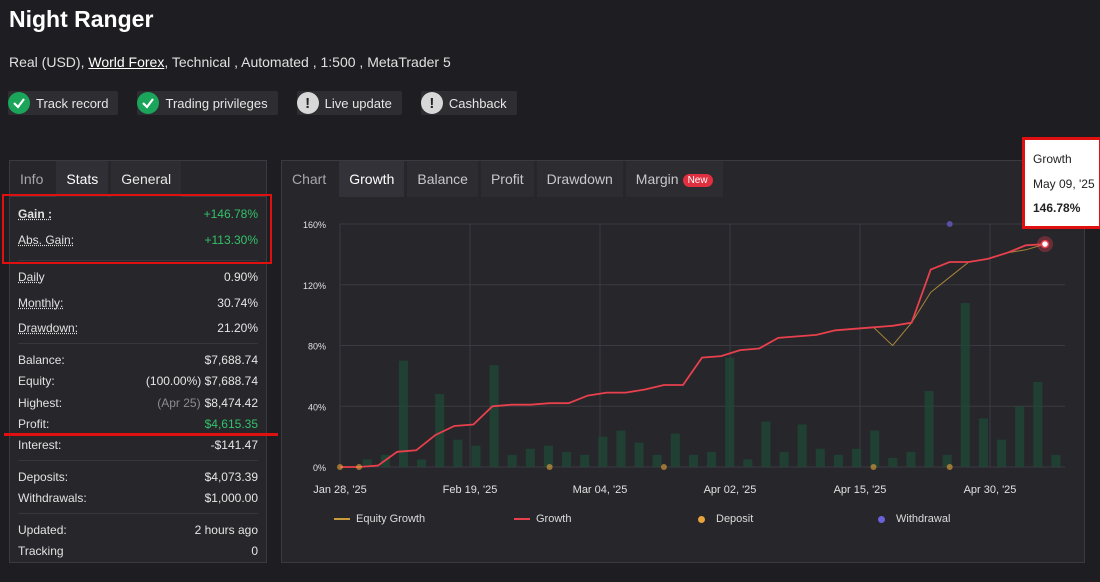 This screenshot has width=1100, height=582. What do you see at coordinates (42, 530) in the screenshot?
I see `stat-label: Updated:` at bounding box center [42, 530].